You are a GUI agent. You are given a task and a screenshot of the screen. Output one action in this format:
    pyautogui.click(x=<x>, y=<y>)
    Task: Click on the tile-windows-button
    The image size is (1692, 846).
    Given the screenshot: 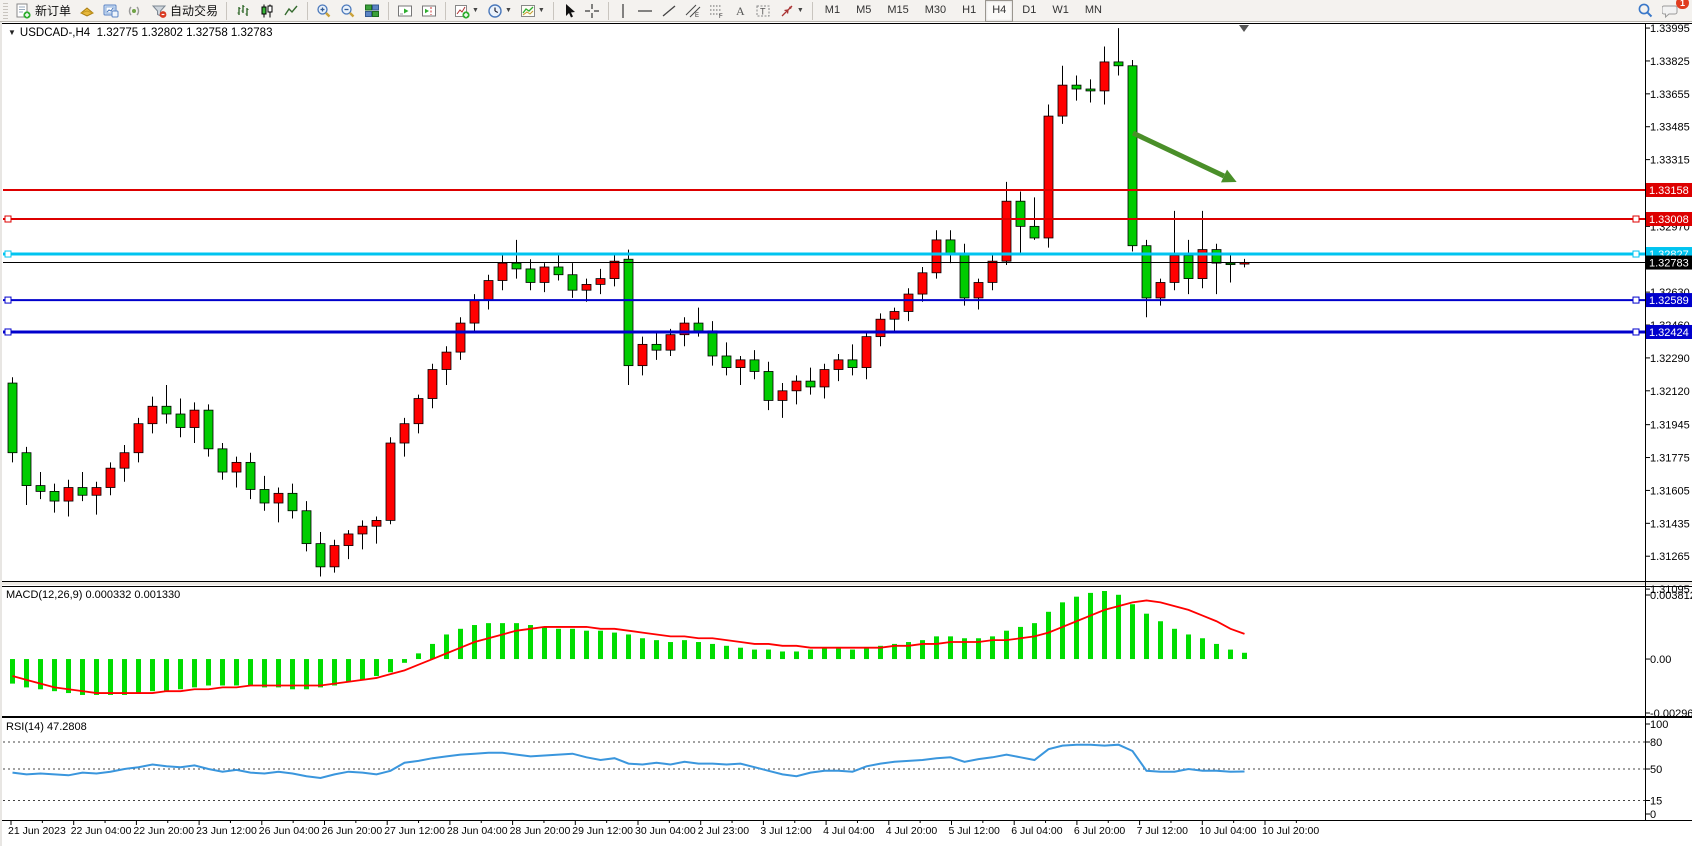 What is the action you would take?
    pyautogui.click(x=372, y=11)
    